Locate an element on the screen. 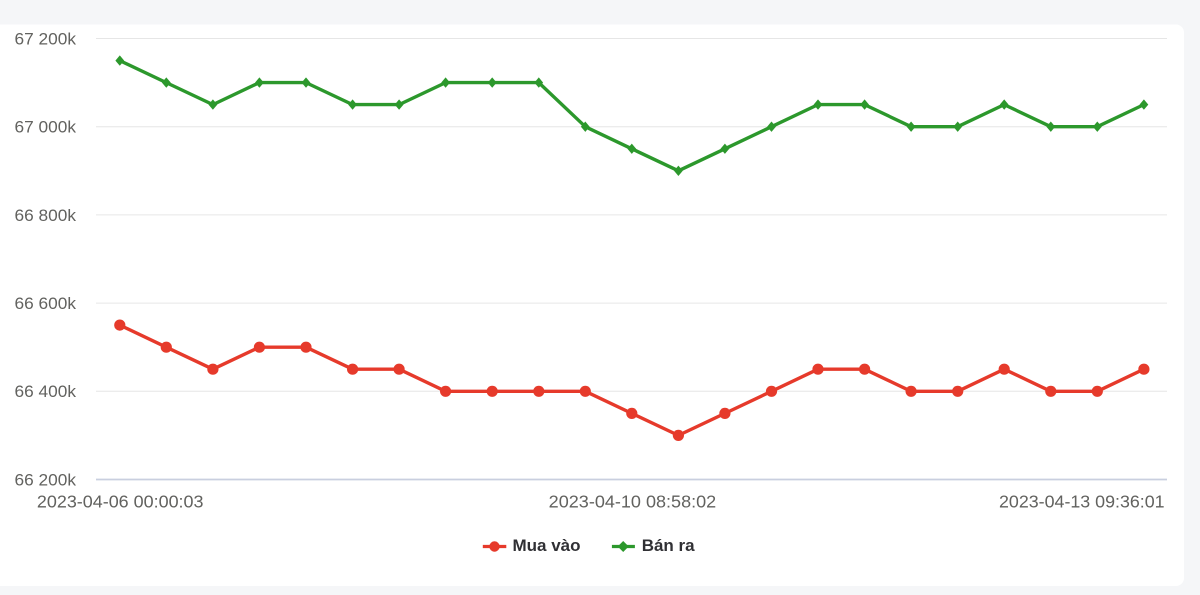 The height and width of the screenshot is (595, 1200). svg-text: Bán ra is located at coordinates (668, 545).